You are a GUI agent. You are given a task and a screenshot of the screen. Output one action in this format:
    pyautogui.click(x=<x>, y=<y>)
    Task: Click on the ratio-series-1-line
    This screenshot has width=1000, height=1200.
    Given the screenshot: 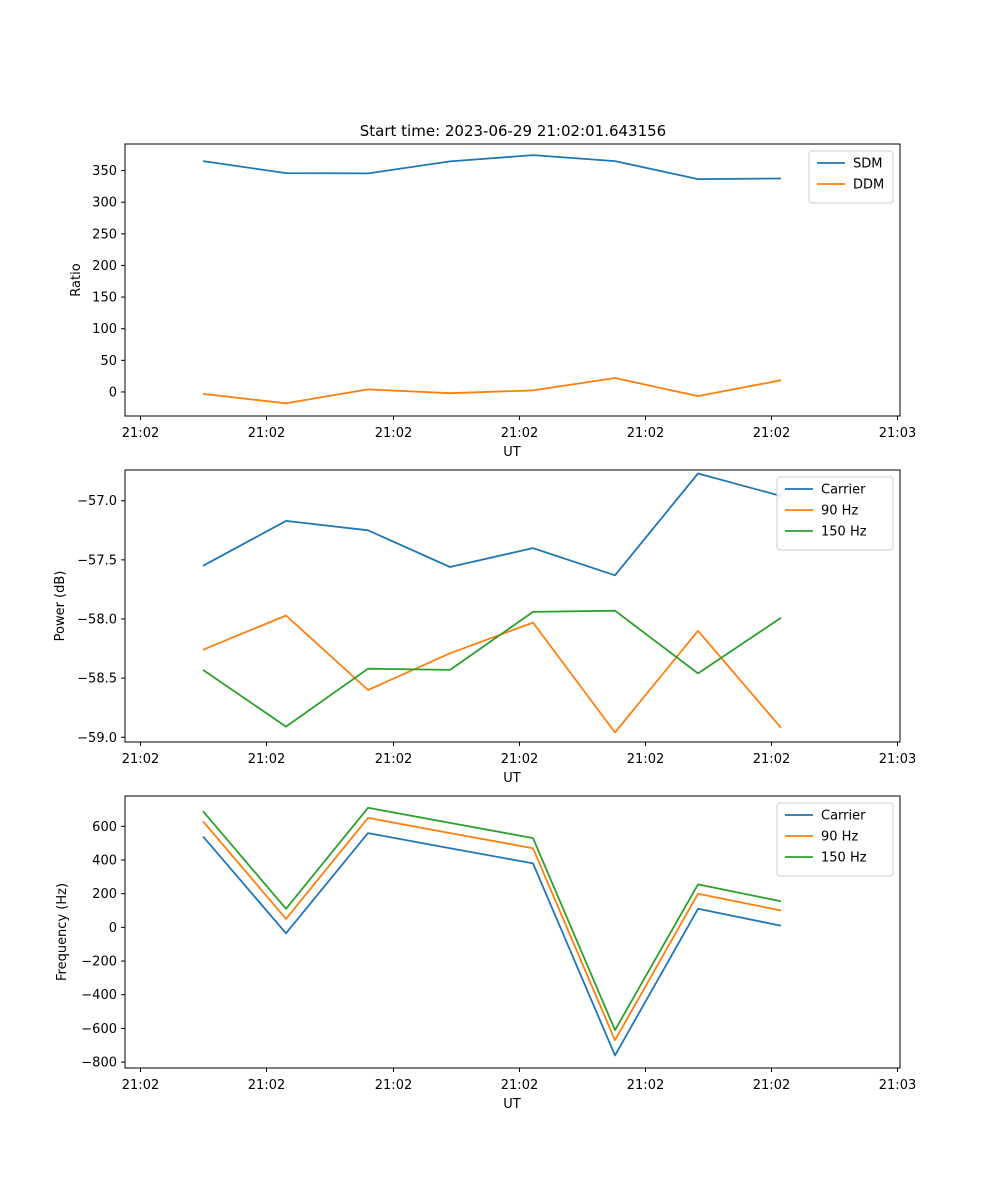 What is the action you would take?
    pyautogui.click(x=492, y=391)
    